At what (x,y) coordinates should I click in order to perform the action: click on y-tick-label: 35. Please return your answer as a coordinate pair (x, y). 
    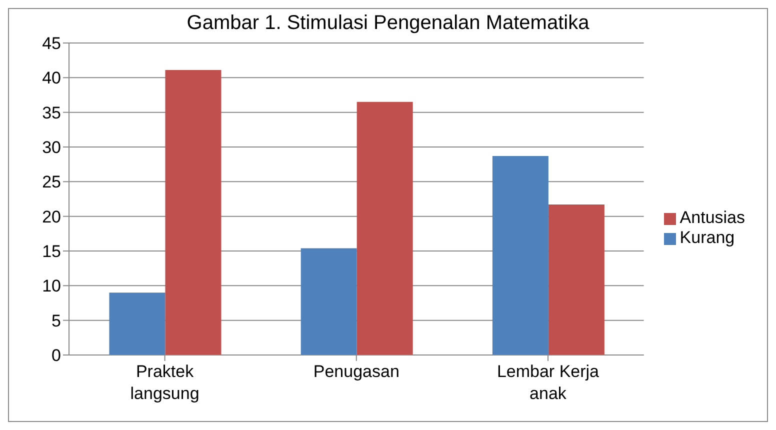
    Looking at the image, I should click on (51, 112).